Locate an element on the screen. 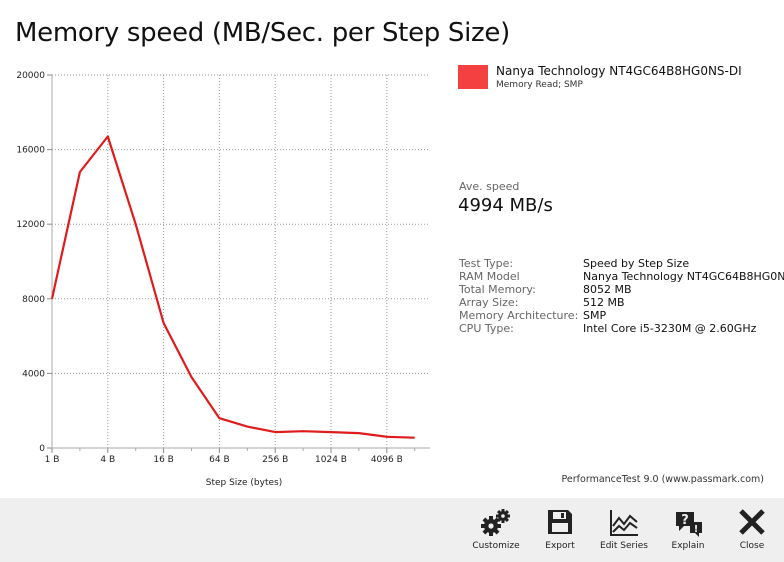 The image size is (784, 562). customize-button: Customize is located at coordinates (496, 530).